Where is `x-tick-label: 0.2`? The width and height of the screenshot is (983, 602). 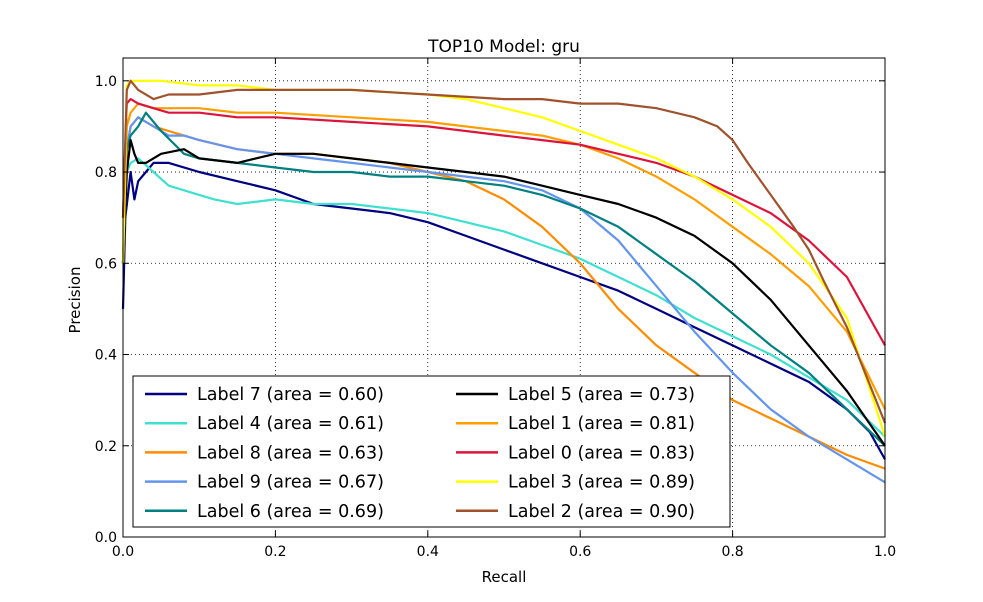
x-tick-label: 0.2 is located at coordinates (275, 552).